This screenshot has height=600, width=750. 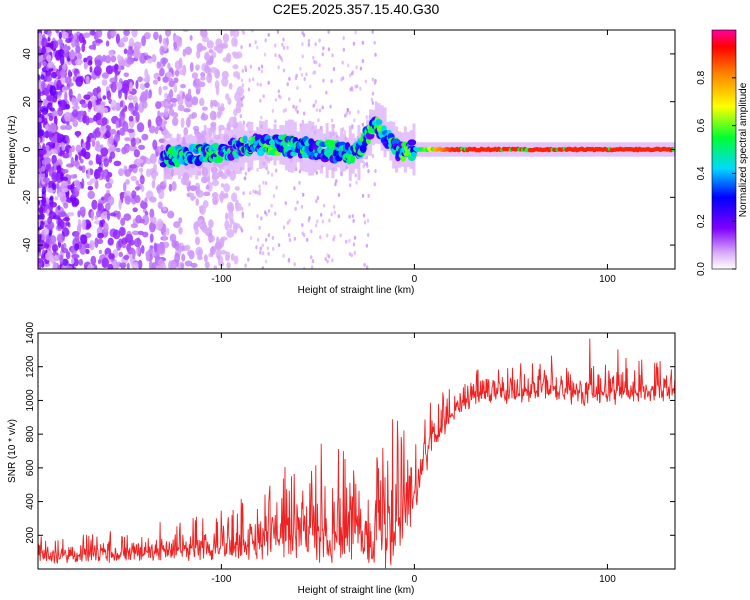 What do you see at coordinates (27, 197) in the screenshot?
I see `spec-ytick-label: -20` at bounding box center [27, 197].